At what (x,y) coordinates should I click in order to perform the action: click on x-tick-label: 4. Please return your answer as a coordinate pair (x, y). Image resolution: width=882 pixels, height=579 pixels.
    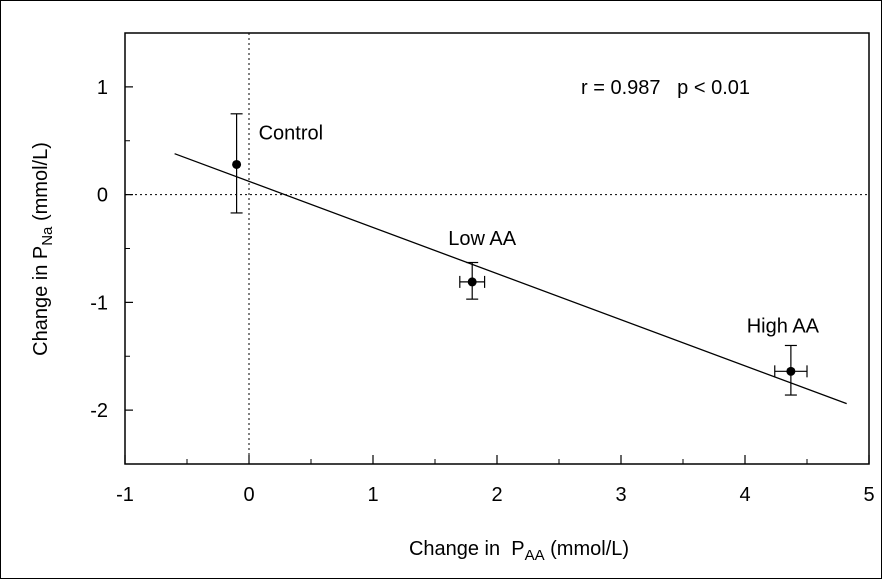
    Looking at the image, I should click on (744, 495).